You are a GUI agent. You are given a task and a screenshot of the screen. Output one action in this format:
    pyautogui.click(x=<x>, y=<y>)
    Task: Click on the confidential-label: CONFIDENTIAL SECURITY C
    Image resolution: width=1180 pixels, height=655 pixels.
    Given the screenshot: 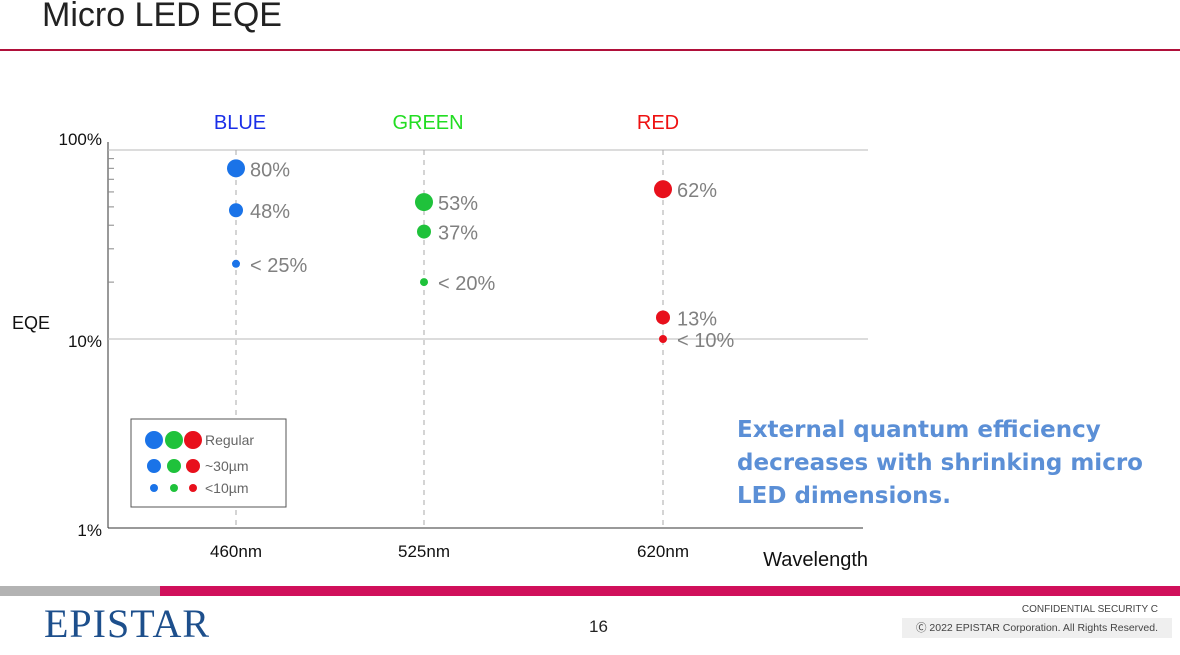 What is the action you would take?
    pyautogui.click(x=1089, y=609)
    